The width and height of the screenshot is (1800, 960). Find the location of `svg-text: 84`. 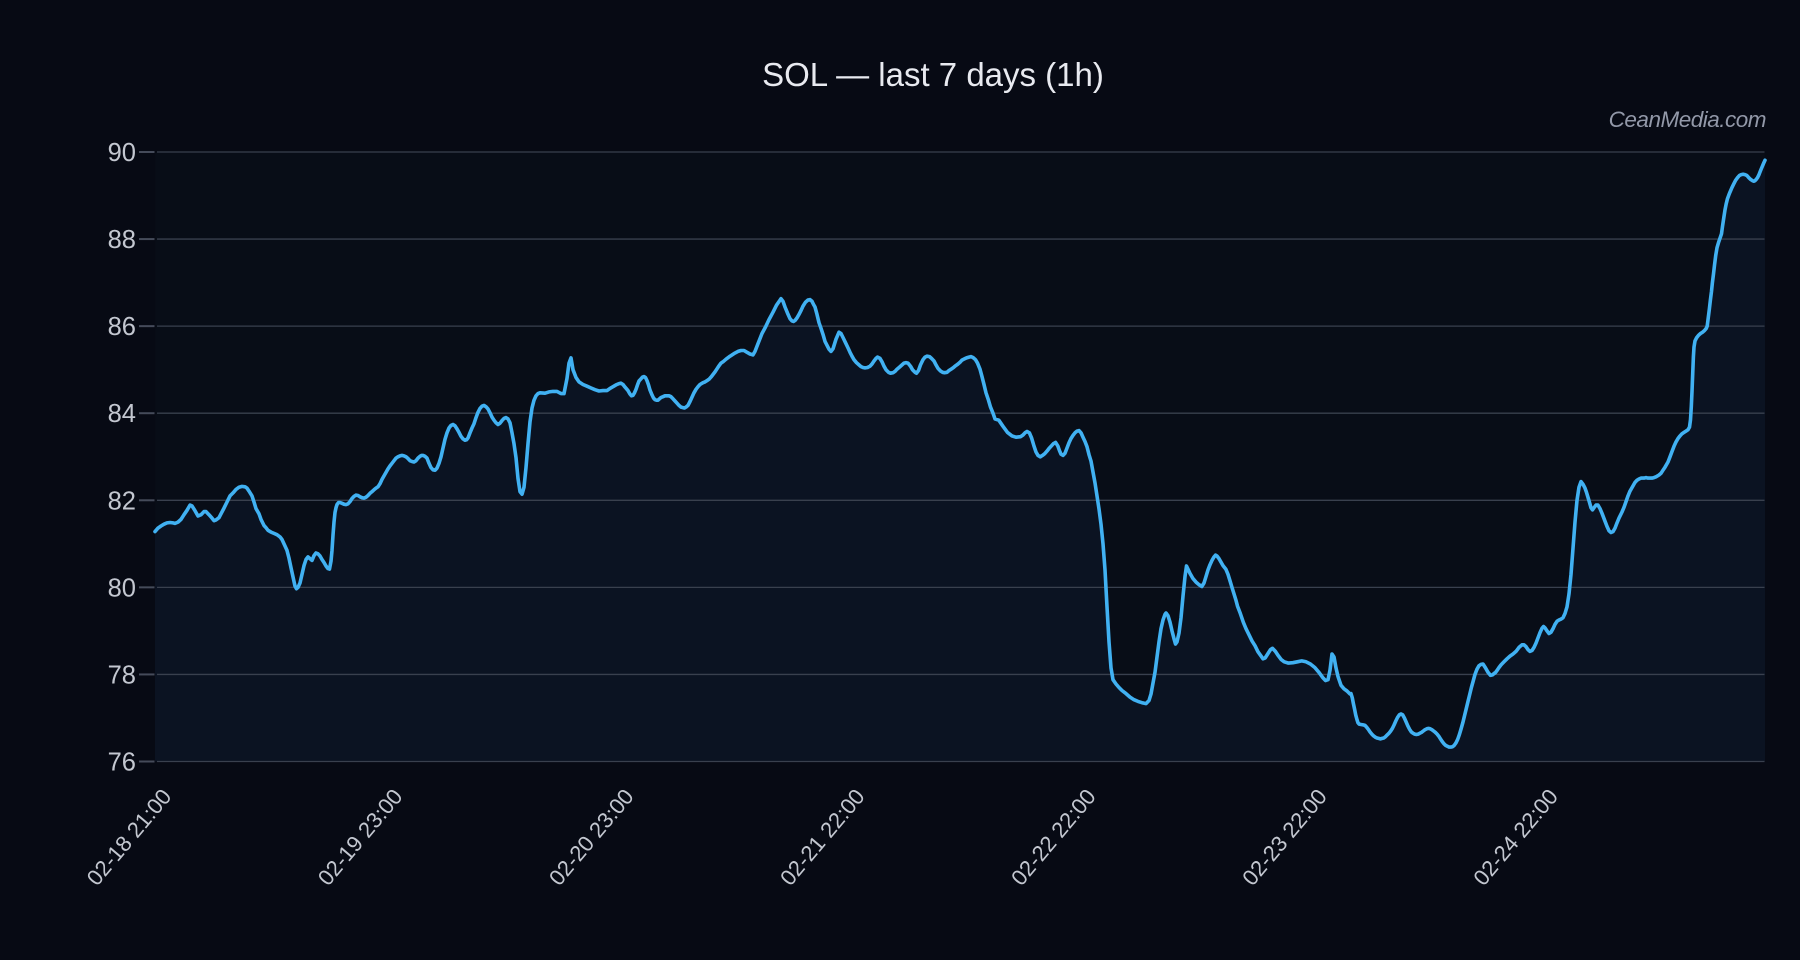

svg-text: 84 is located at coordinates (122, 414).